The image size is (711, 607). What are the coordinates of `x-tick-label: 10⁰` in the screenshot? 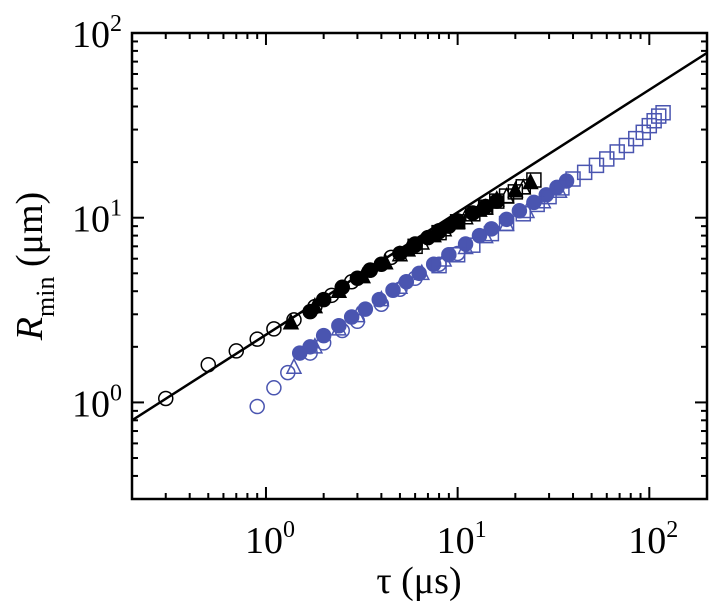 It's located at (270, 539).